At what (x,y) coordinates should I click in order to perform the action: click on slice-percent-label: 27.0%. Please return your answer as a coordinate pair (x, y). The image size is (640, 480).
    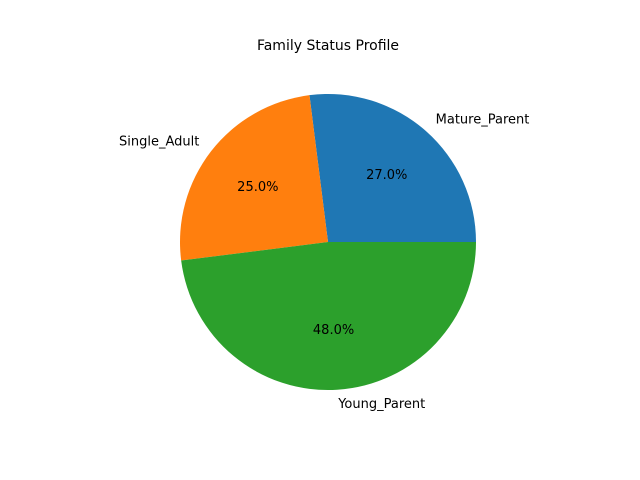
    Looking at the image, I should click on (386, 175).